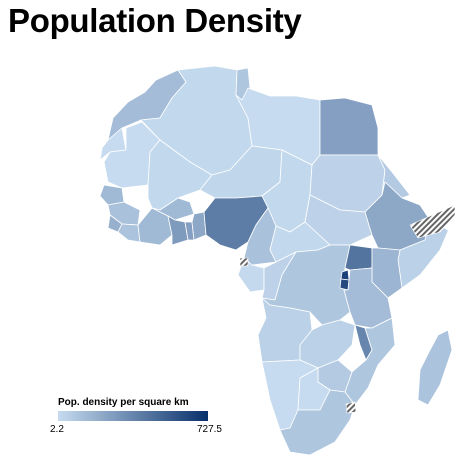 Image resolution: width=469 pixels, height=472 pixels. Describe the element at coordinates (123, 402) in the screenshot. I see `legend-title: Pop. density per square km` at that location.